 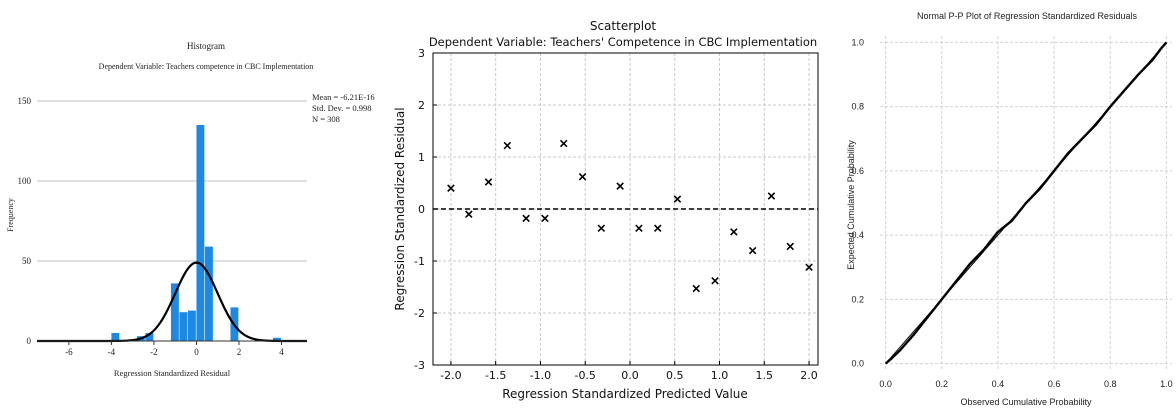 I want to click on histogram-x-tick-label: -2, so click(x=154, y=352).